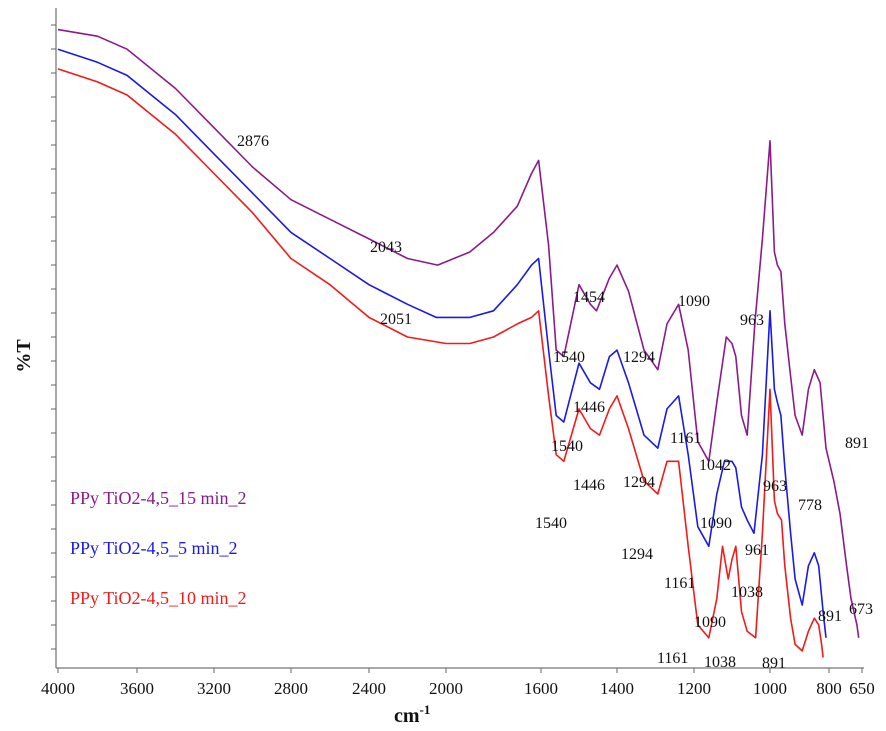 Image resolution: width=886 pixels, height=731 pixels. Describe the element at coordinates (829, 688) in the screenshot. I see `x-tick-label: 800` at that location.